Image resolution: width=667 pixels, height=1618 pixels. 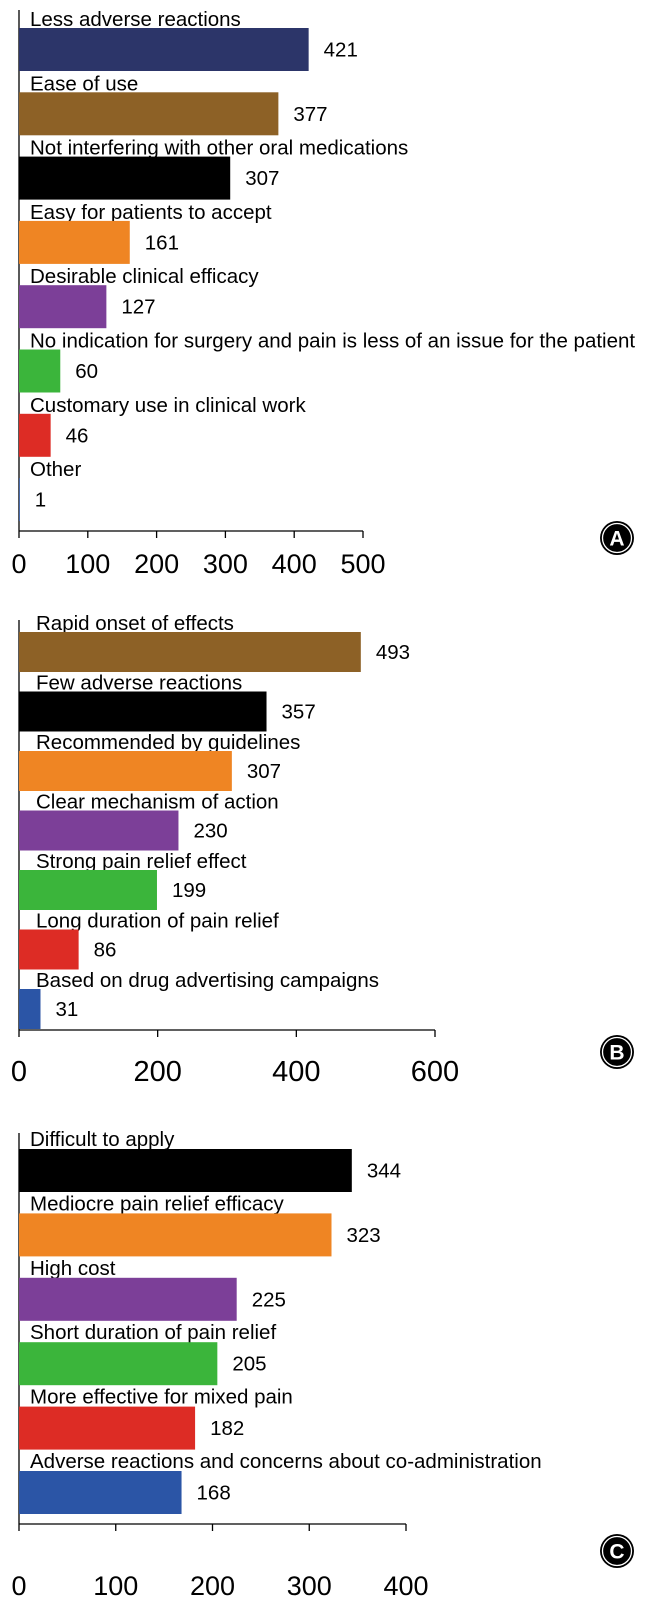 What do you see at coordinates (210, 831) in the screenshot?
I see `value-label-clear-mechanism-of-action: 230` at bounding box center [210, 831].